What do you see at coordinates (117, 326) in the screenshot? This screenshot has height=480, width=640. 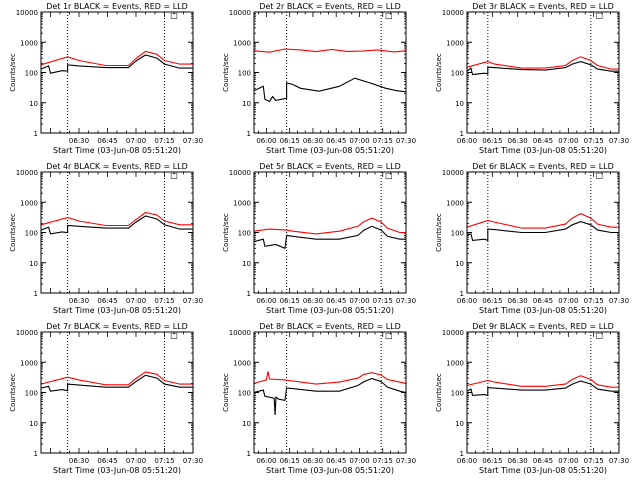 I see `panel-title: Det 7r BLACK = Events, RED = LLD` at bounding box center [117, 326].